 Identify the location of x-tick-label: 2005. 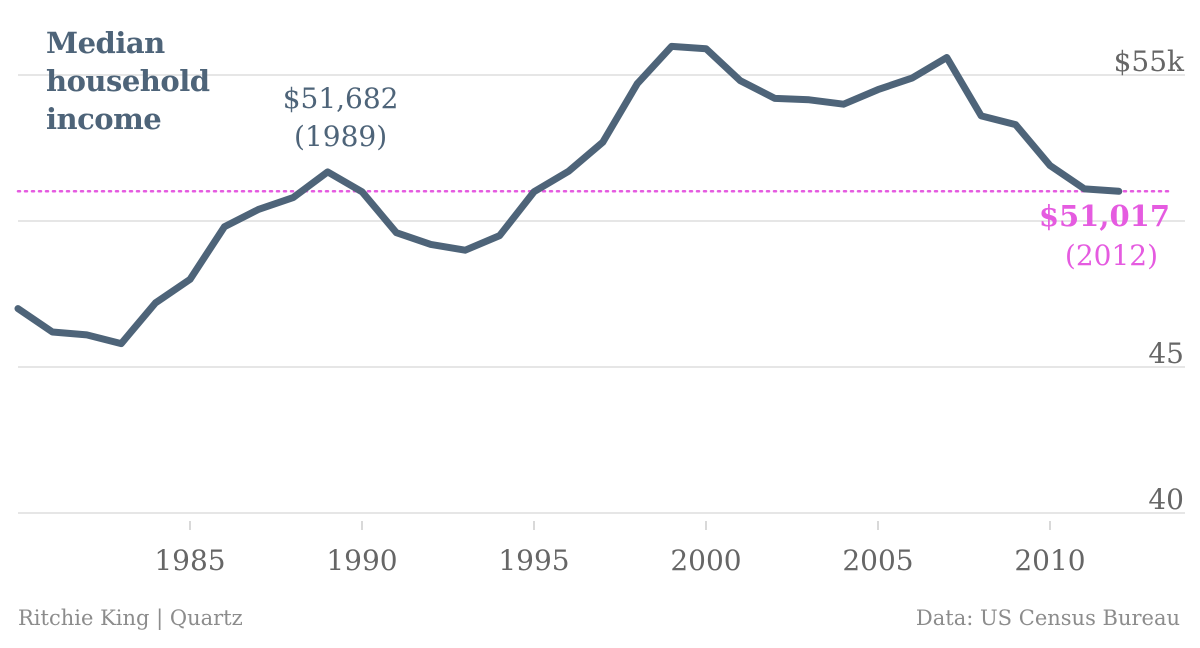
(877, 560).